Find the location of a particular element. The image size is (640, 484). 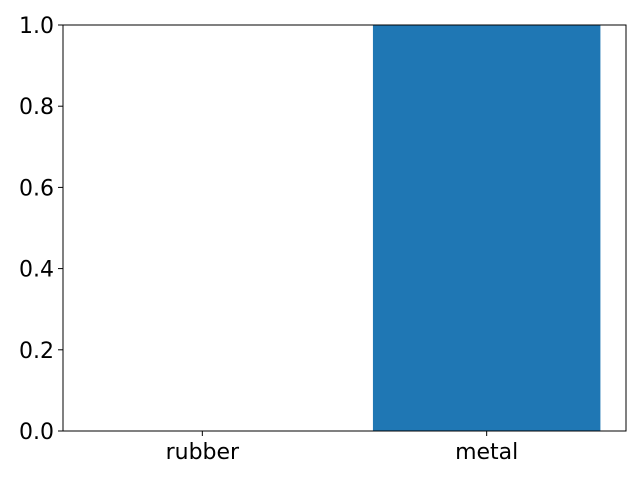

x-tick-label-metal: metal is located at coordinates (486, 452).